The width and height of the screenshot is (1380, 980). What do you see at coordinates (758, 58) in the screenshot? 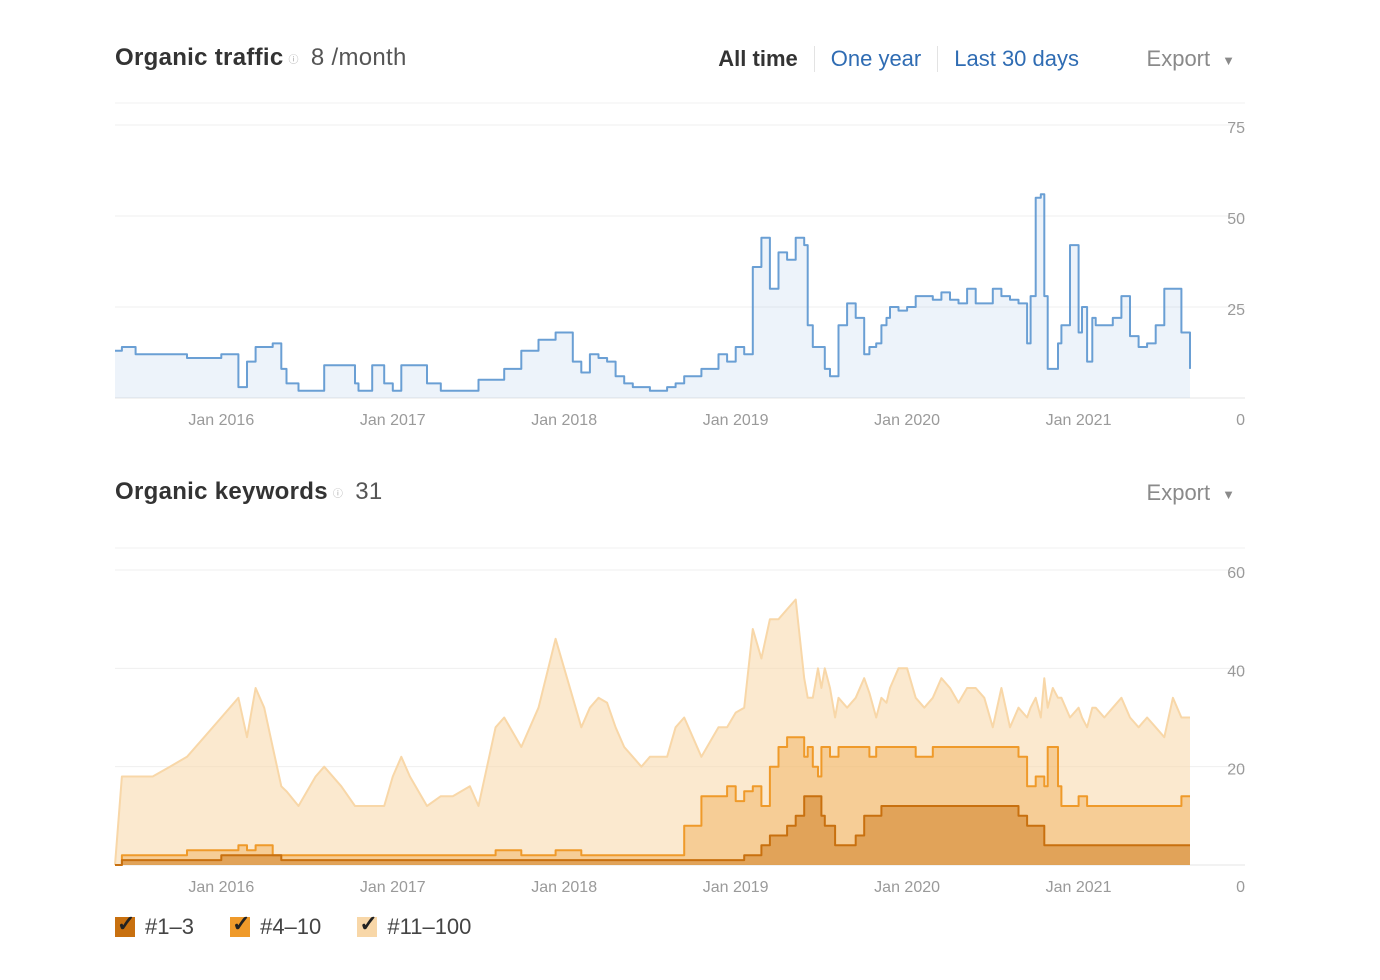
I see `range-all-time: All time` at bounding box center [758, 58].